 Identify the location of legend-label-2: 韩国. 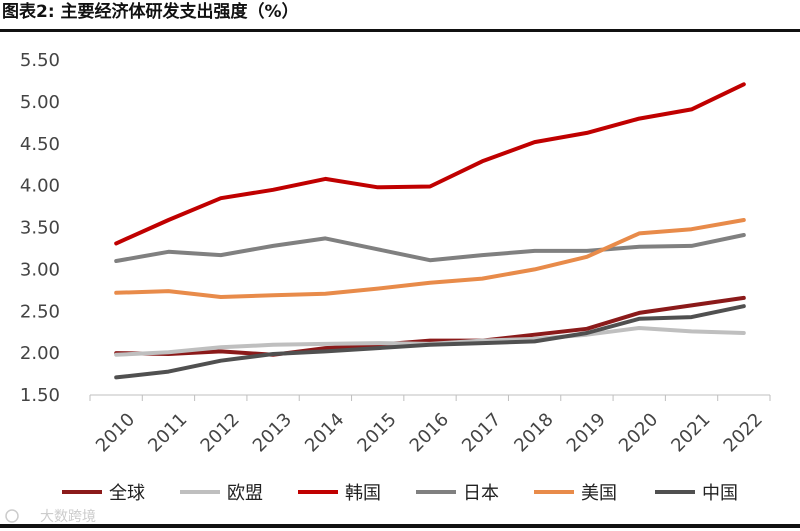
(363, 493).